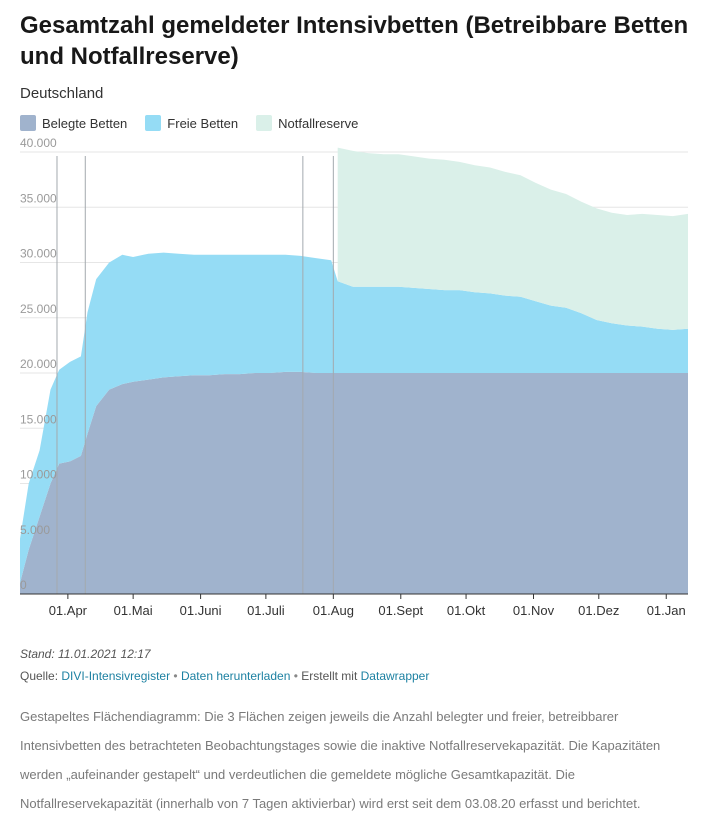 The image size is (708, 828). Describe the element at coordinates (329, 676) in the screenshot. I see `created-with-prefix: Erstellt mit` at that location.